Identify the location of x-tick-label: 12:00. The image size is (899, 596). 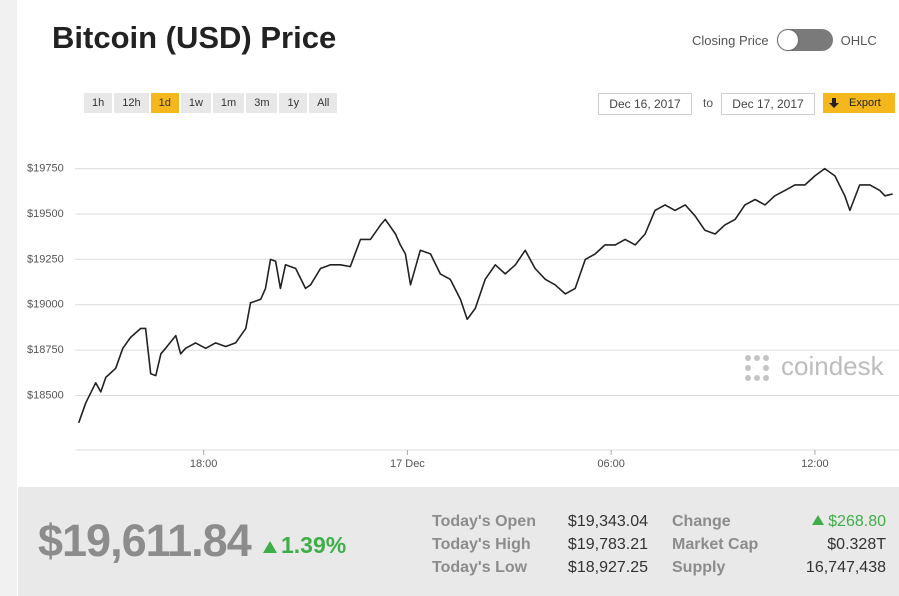
(815, 464).